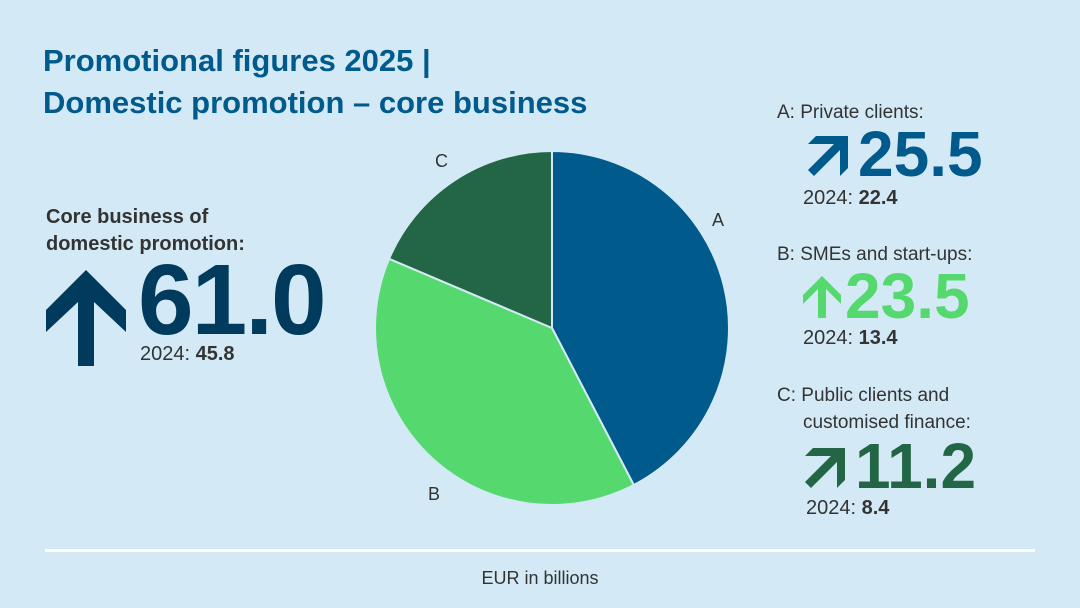 The height and width of the screenshot is (608, 1080). I want to click on segment-c-prev: 2024: 8.4, so click(848, 508).